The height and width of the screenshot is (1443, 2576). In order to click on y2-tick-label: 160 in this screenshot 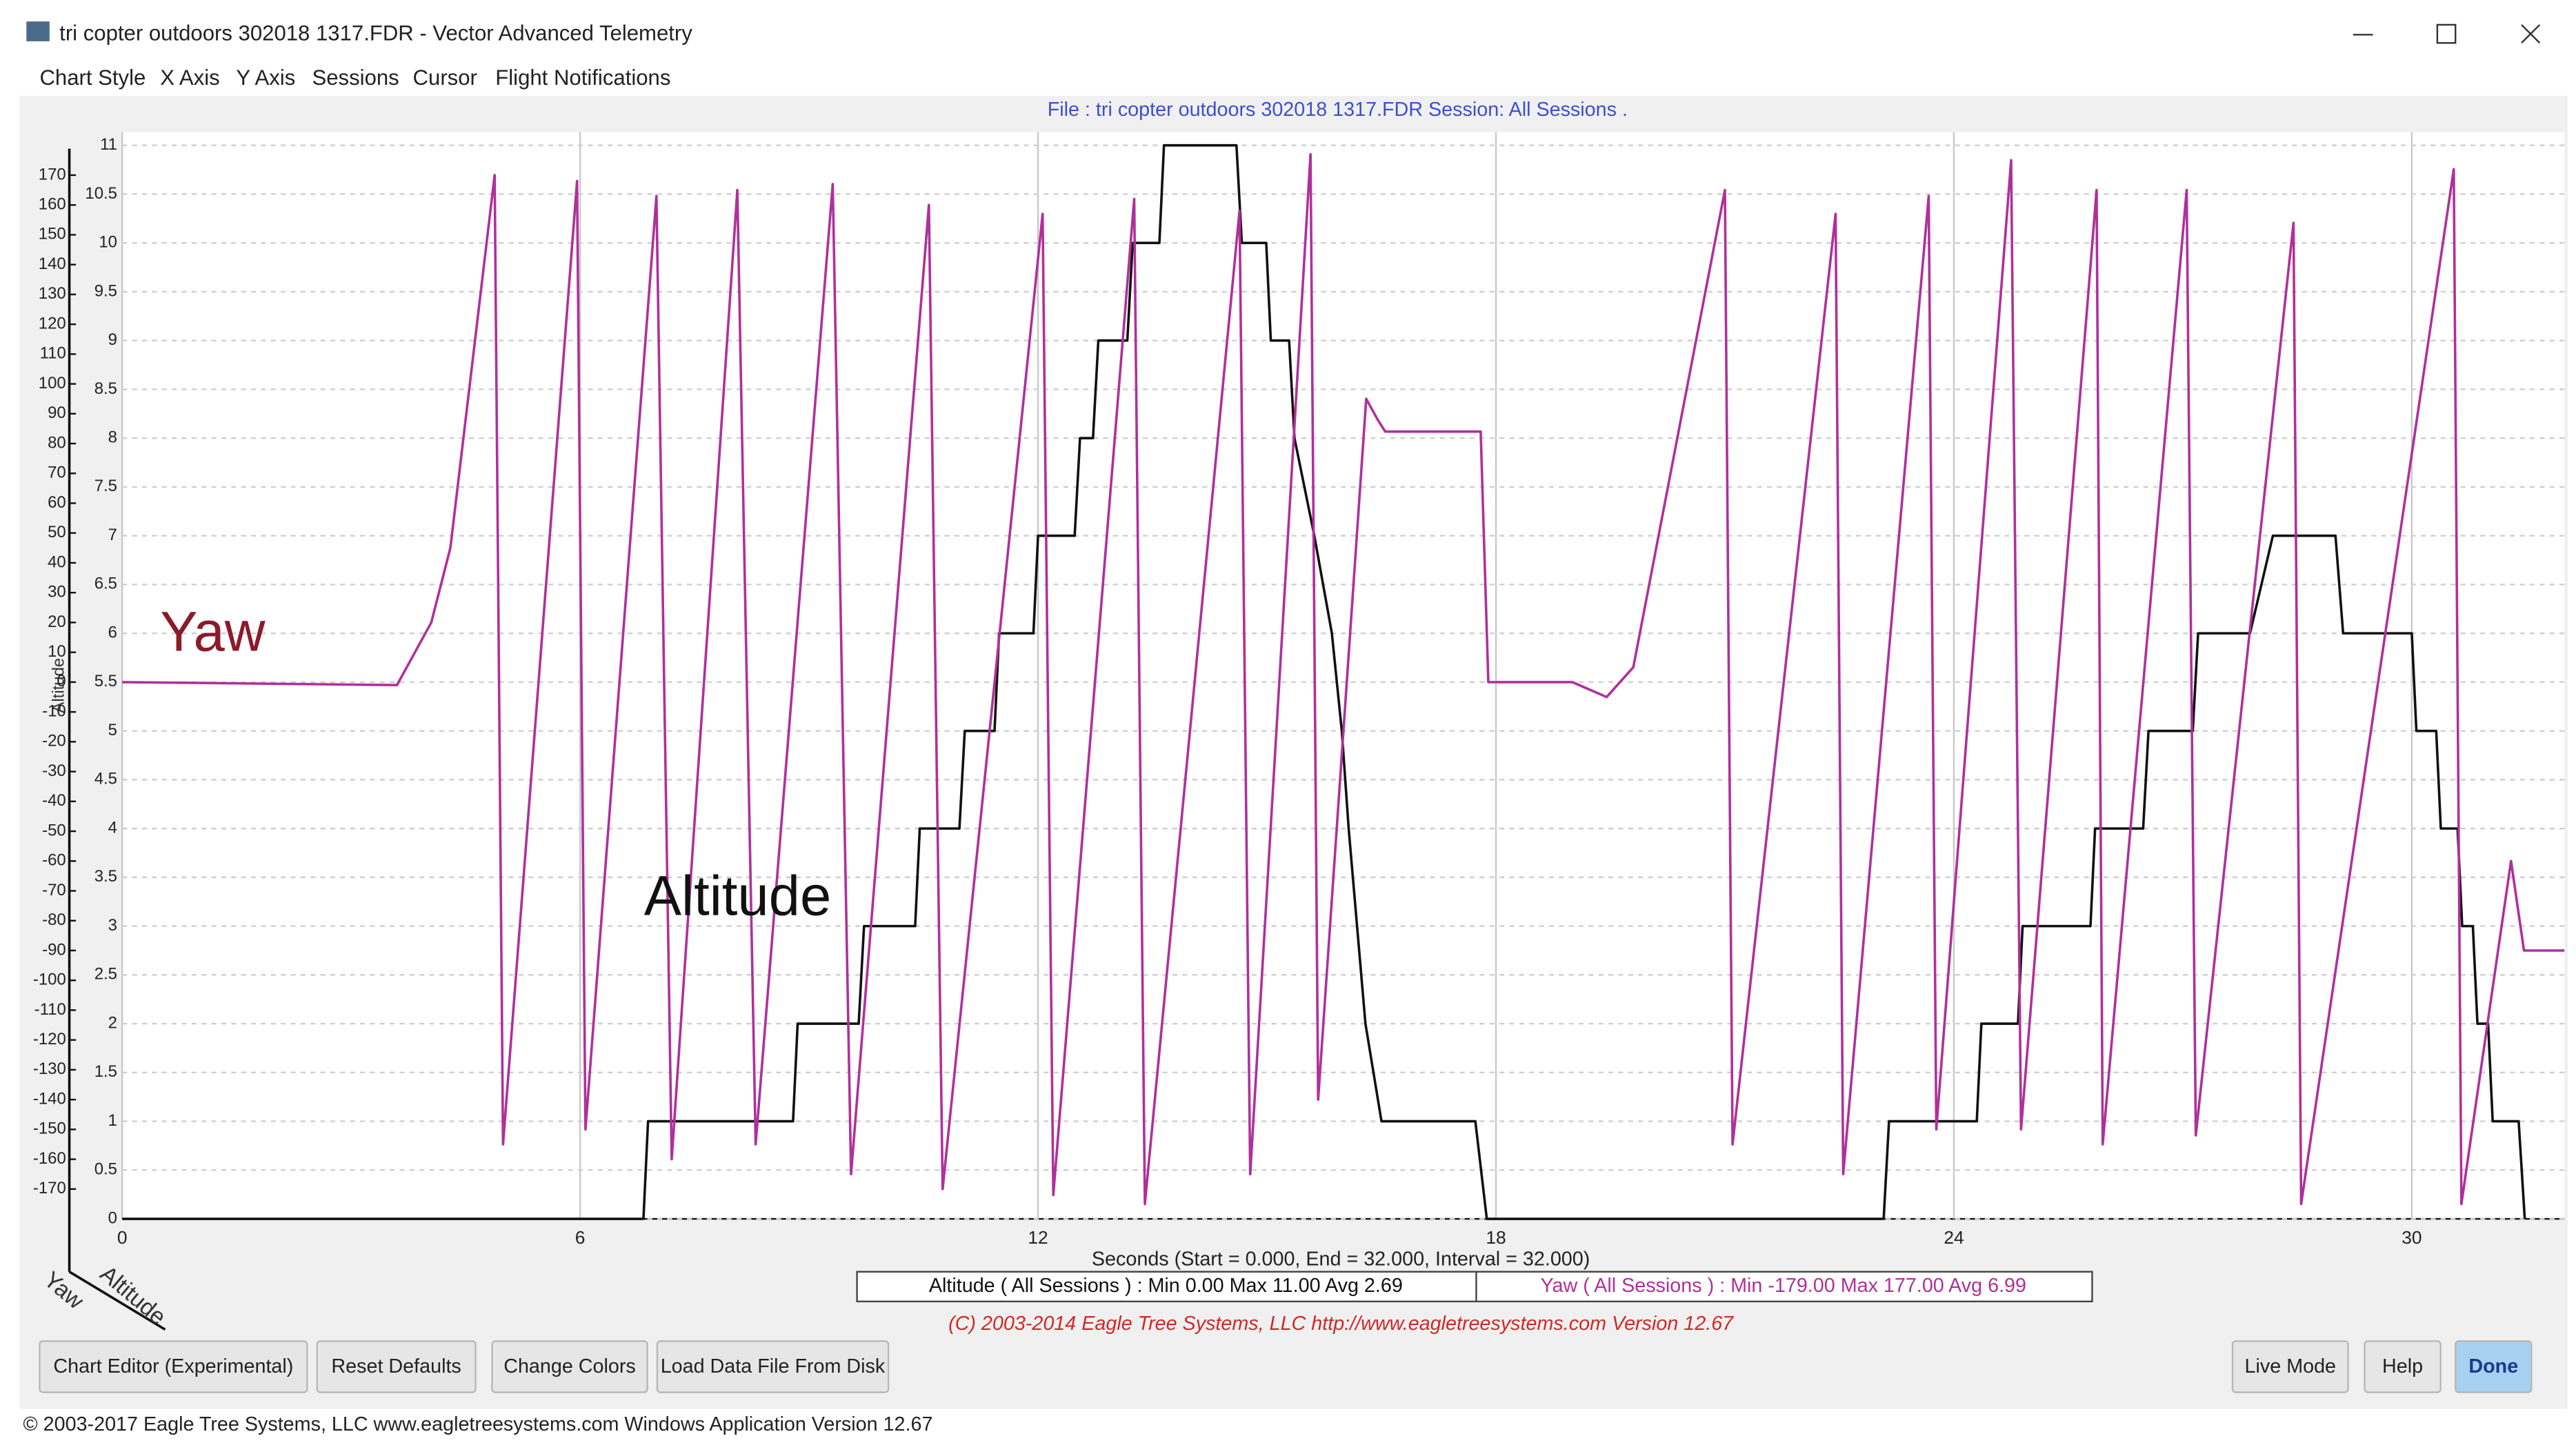, I will do `click(52, 204)`.